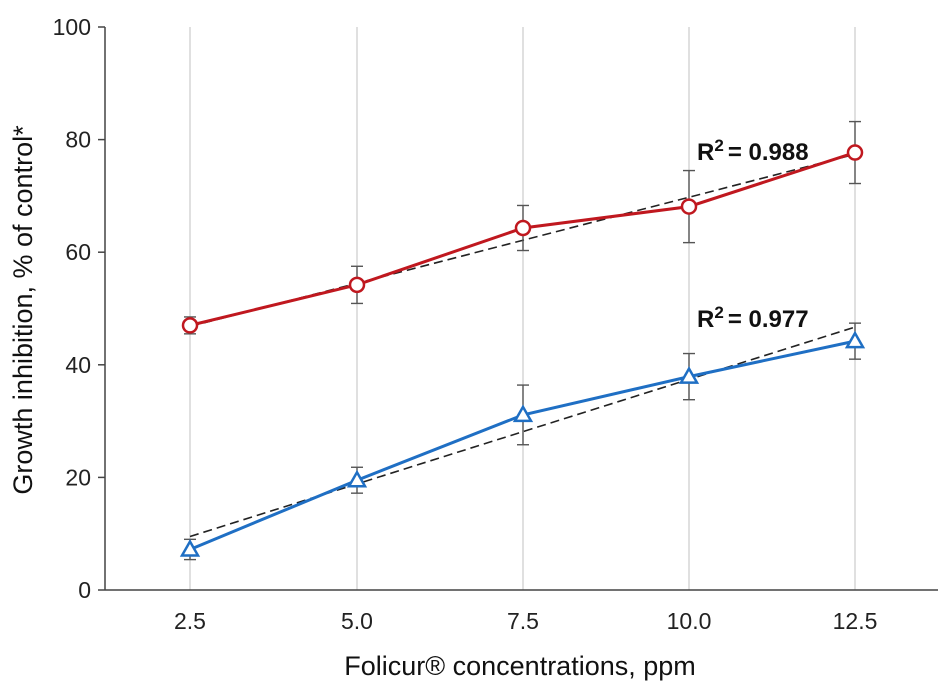  I want to click on y-tick-label-4: 80, so click(78, 140).